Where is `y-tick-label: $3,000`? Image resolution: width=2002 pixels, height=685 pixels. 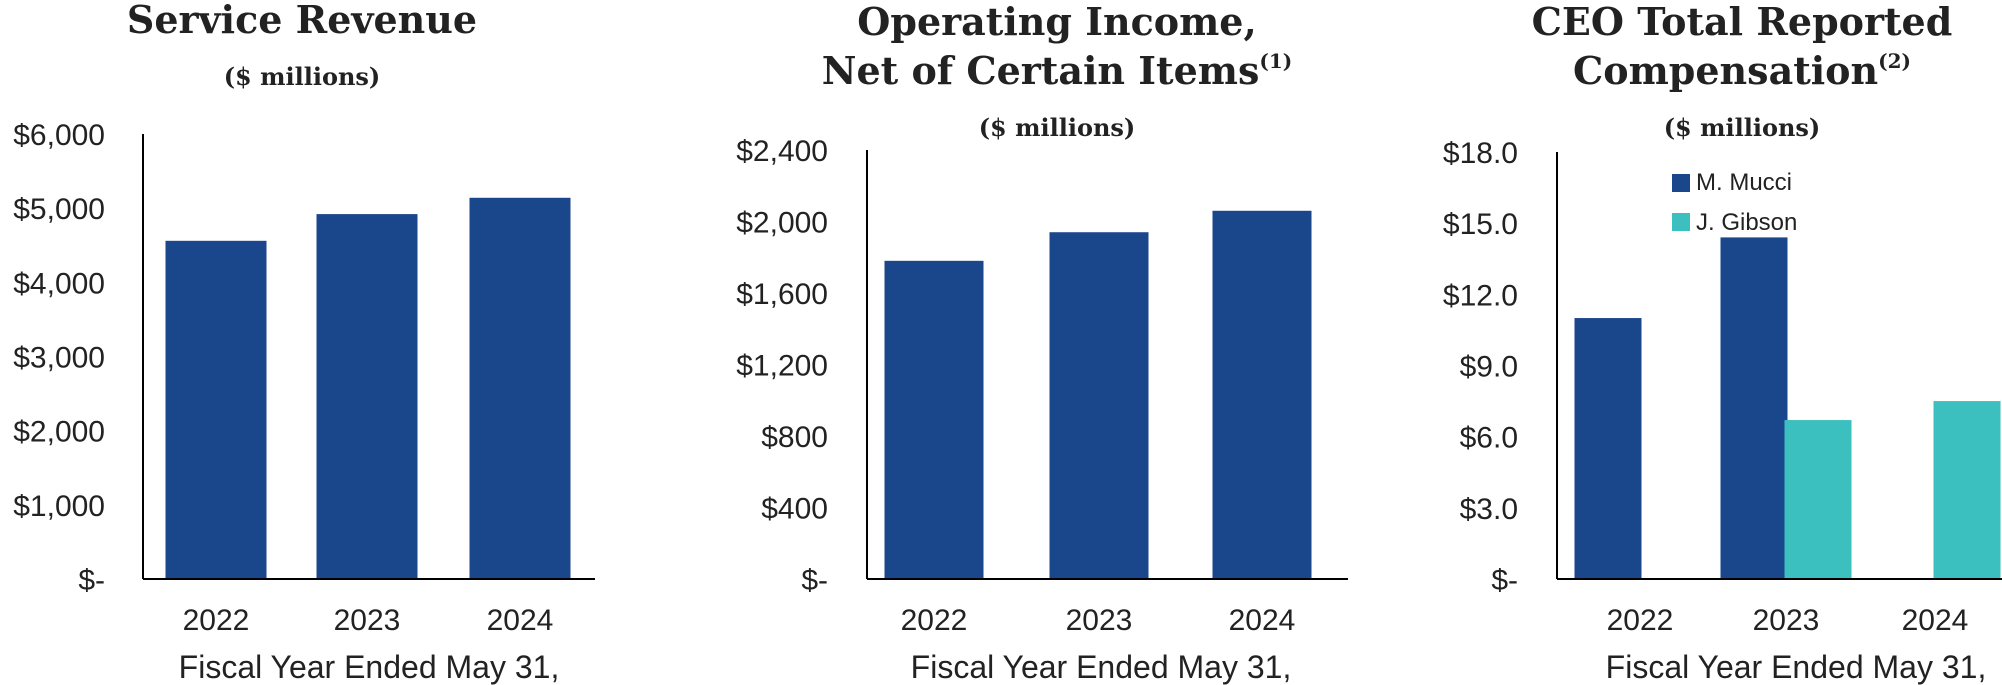 y-tick-label: $3,000 is located at coordinates (59, 358).